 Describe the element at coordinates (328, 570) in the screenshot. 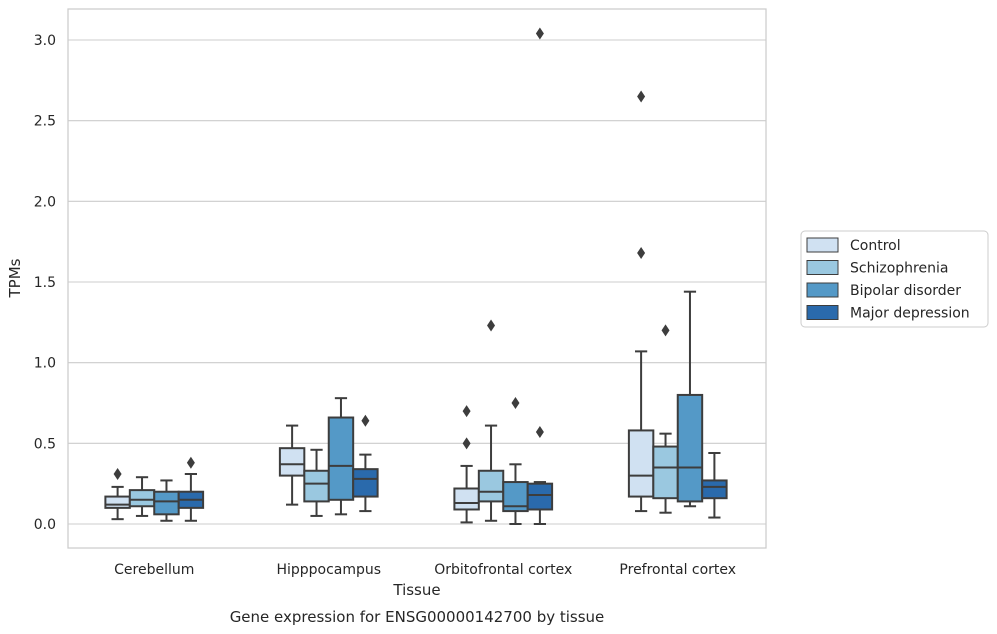

I see `x-tick-label: Hipppocampus` at that location.